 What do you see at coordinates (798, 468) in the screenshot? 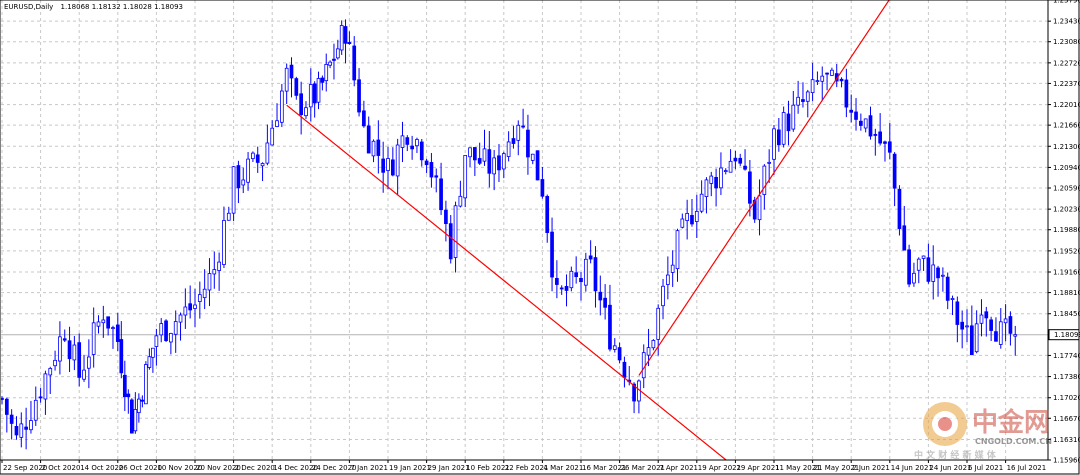
I see `time-tick-label: 11 May 2021` at bounding box center [798, 468].